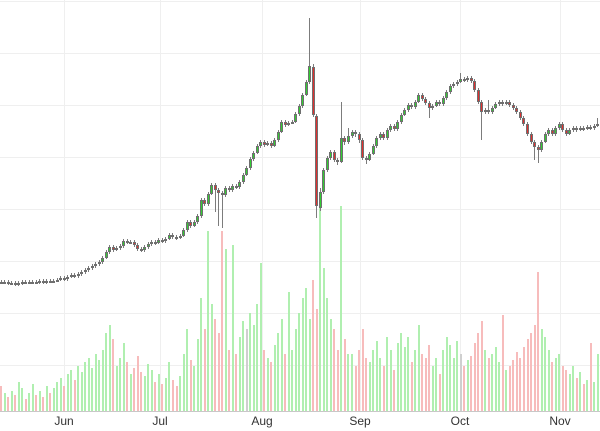  I want to click on x-axis-label: Aug, so click(262, 421).